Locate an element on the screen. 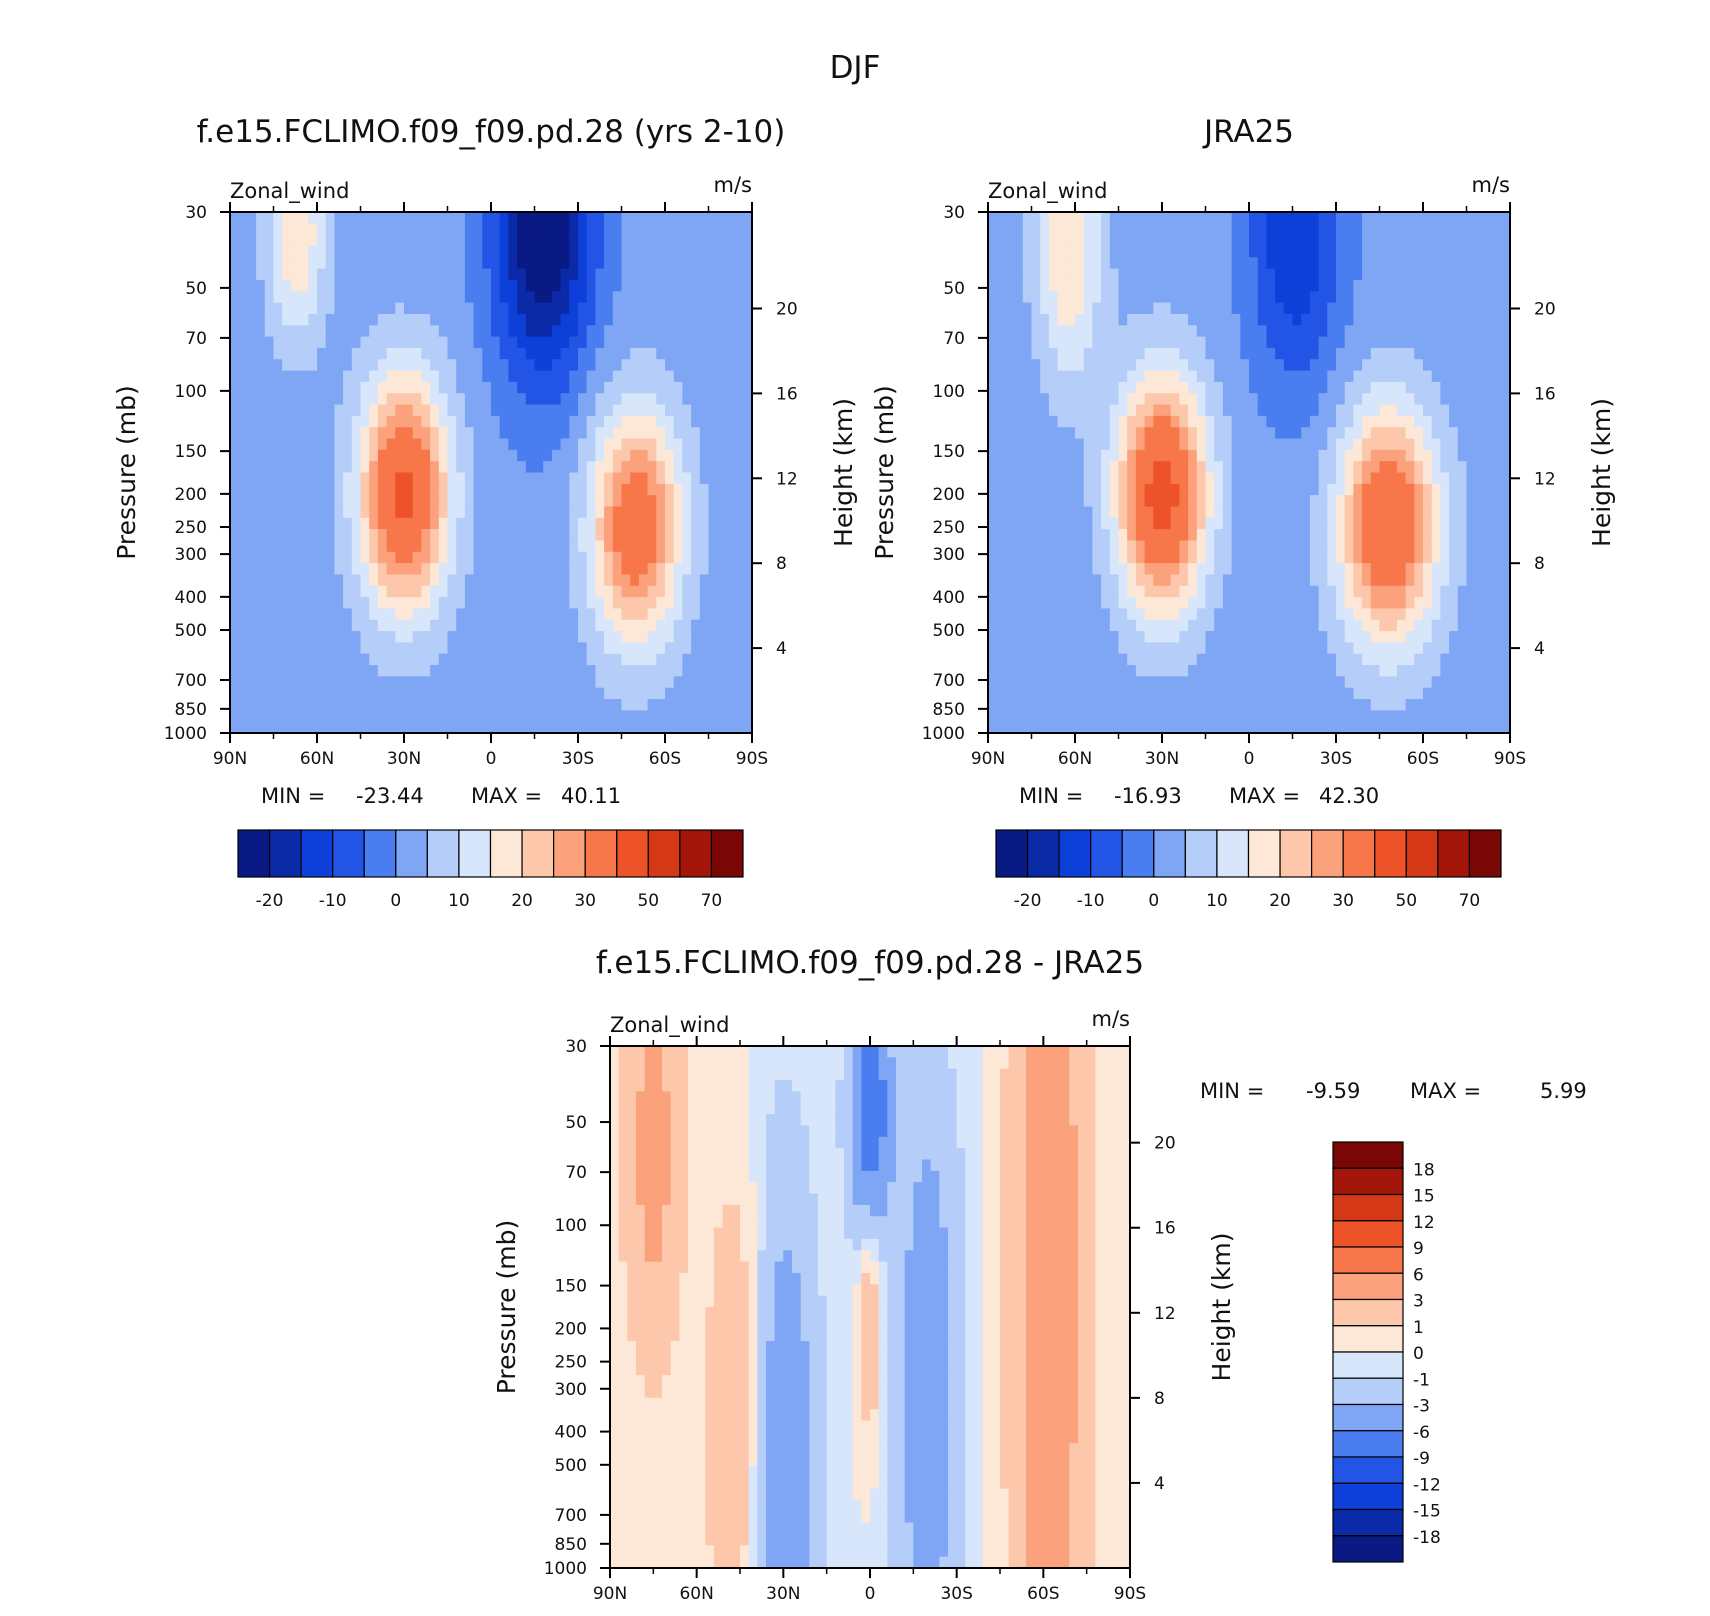 The width and height of the screenshot is (1710, 1616). y-tick-label: 30 is located at coordinates (196, 213).